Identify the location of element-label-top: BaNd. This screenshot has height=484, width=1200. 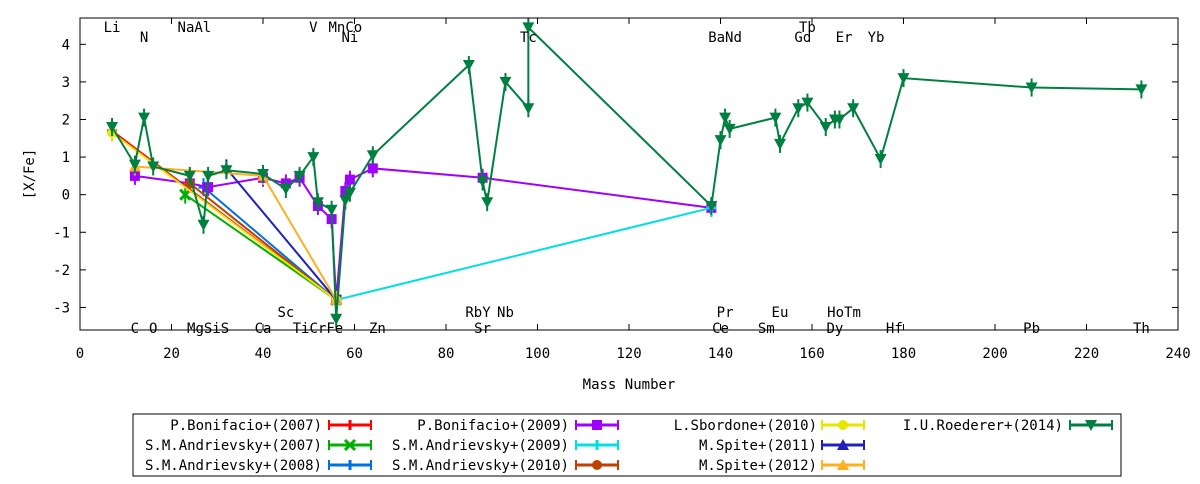
(725, 38).